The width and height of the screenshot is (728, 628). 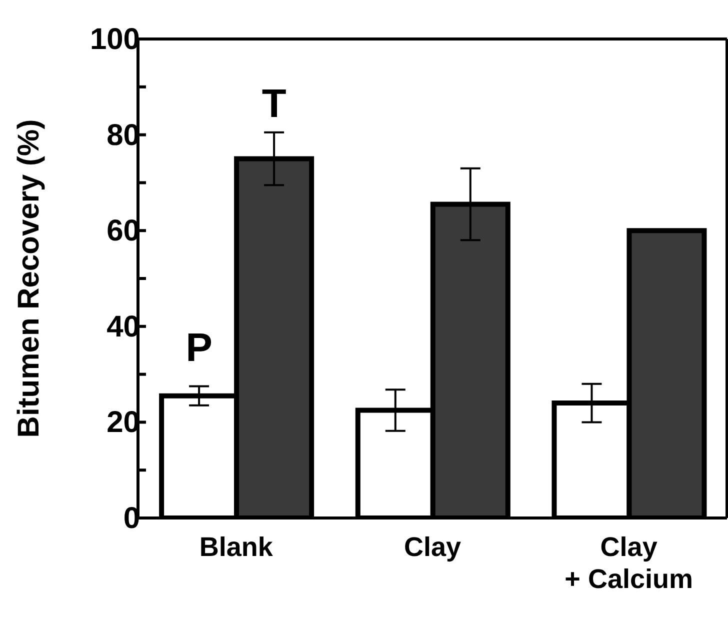 What do you see at coordinates (433, 547) in the screenshot?
I see `x-tick-label: Clay` at bounding box center [433, 547].